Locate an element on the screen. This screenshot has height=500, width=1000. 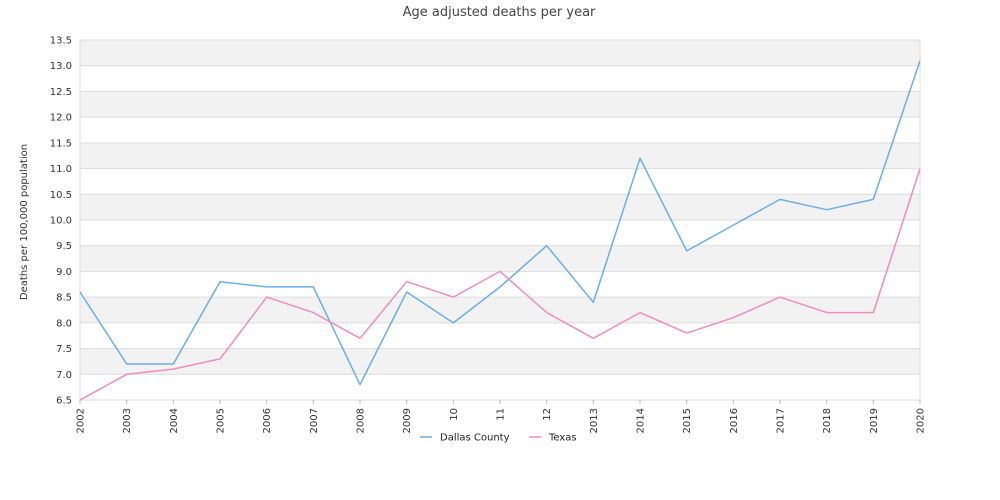
x-tick-label: 2005 is located at coordinates (221, 420).